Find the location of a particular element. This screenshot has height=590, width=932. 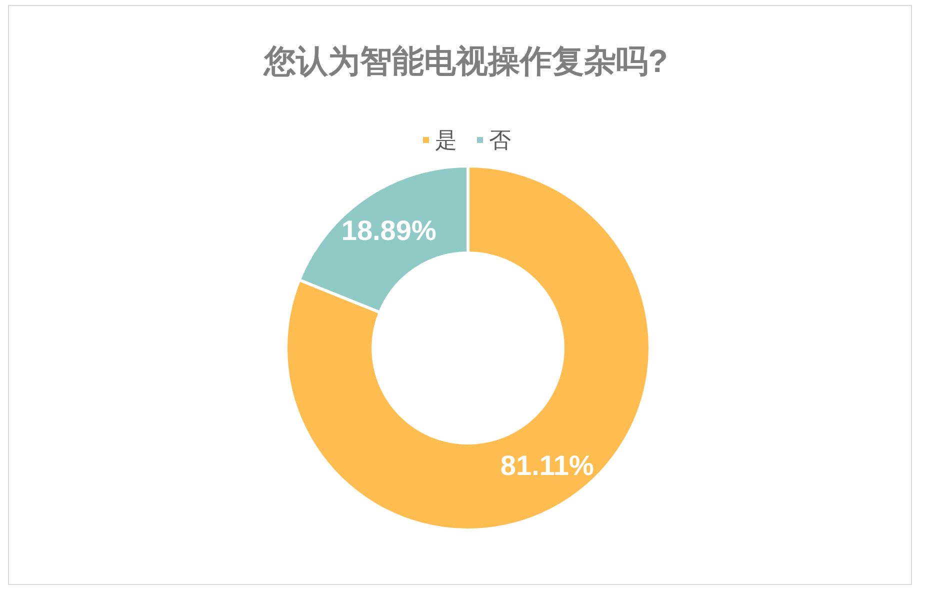

data-label: 81.11% is located at coordinates (547, 465).